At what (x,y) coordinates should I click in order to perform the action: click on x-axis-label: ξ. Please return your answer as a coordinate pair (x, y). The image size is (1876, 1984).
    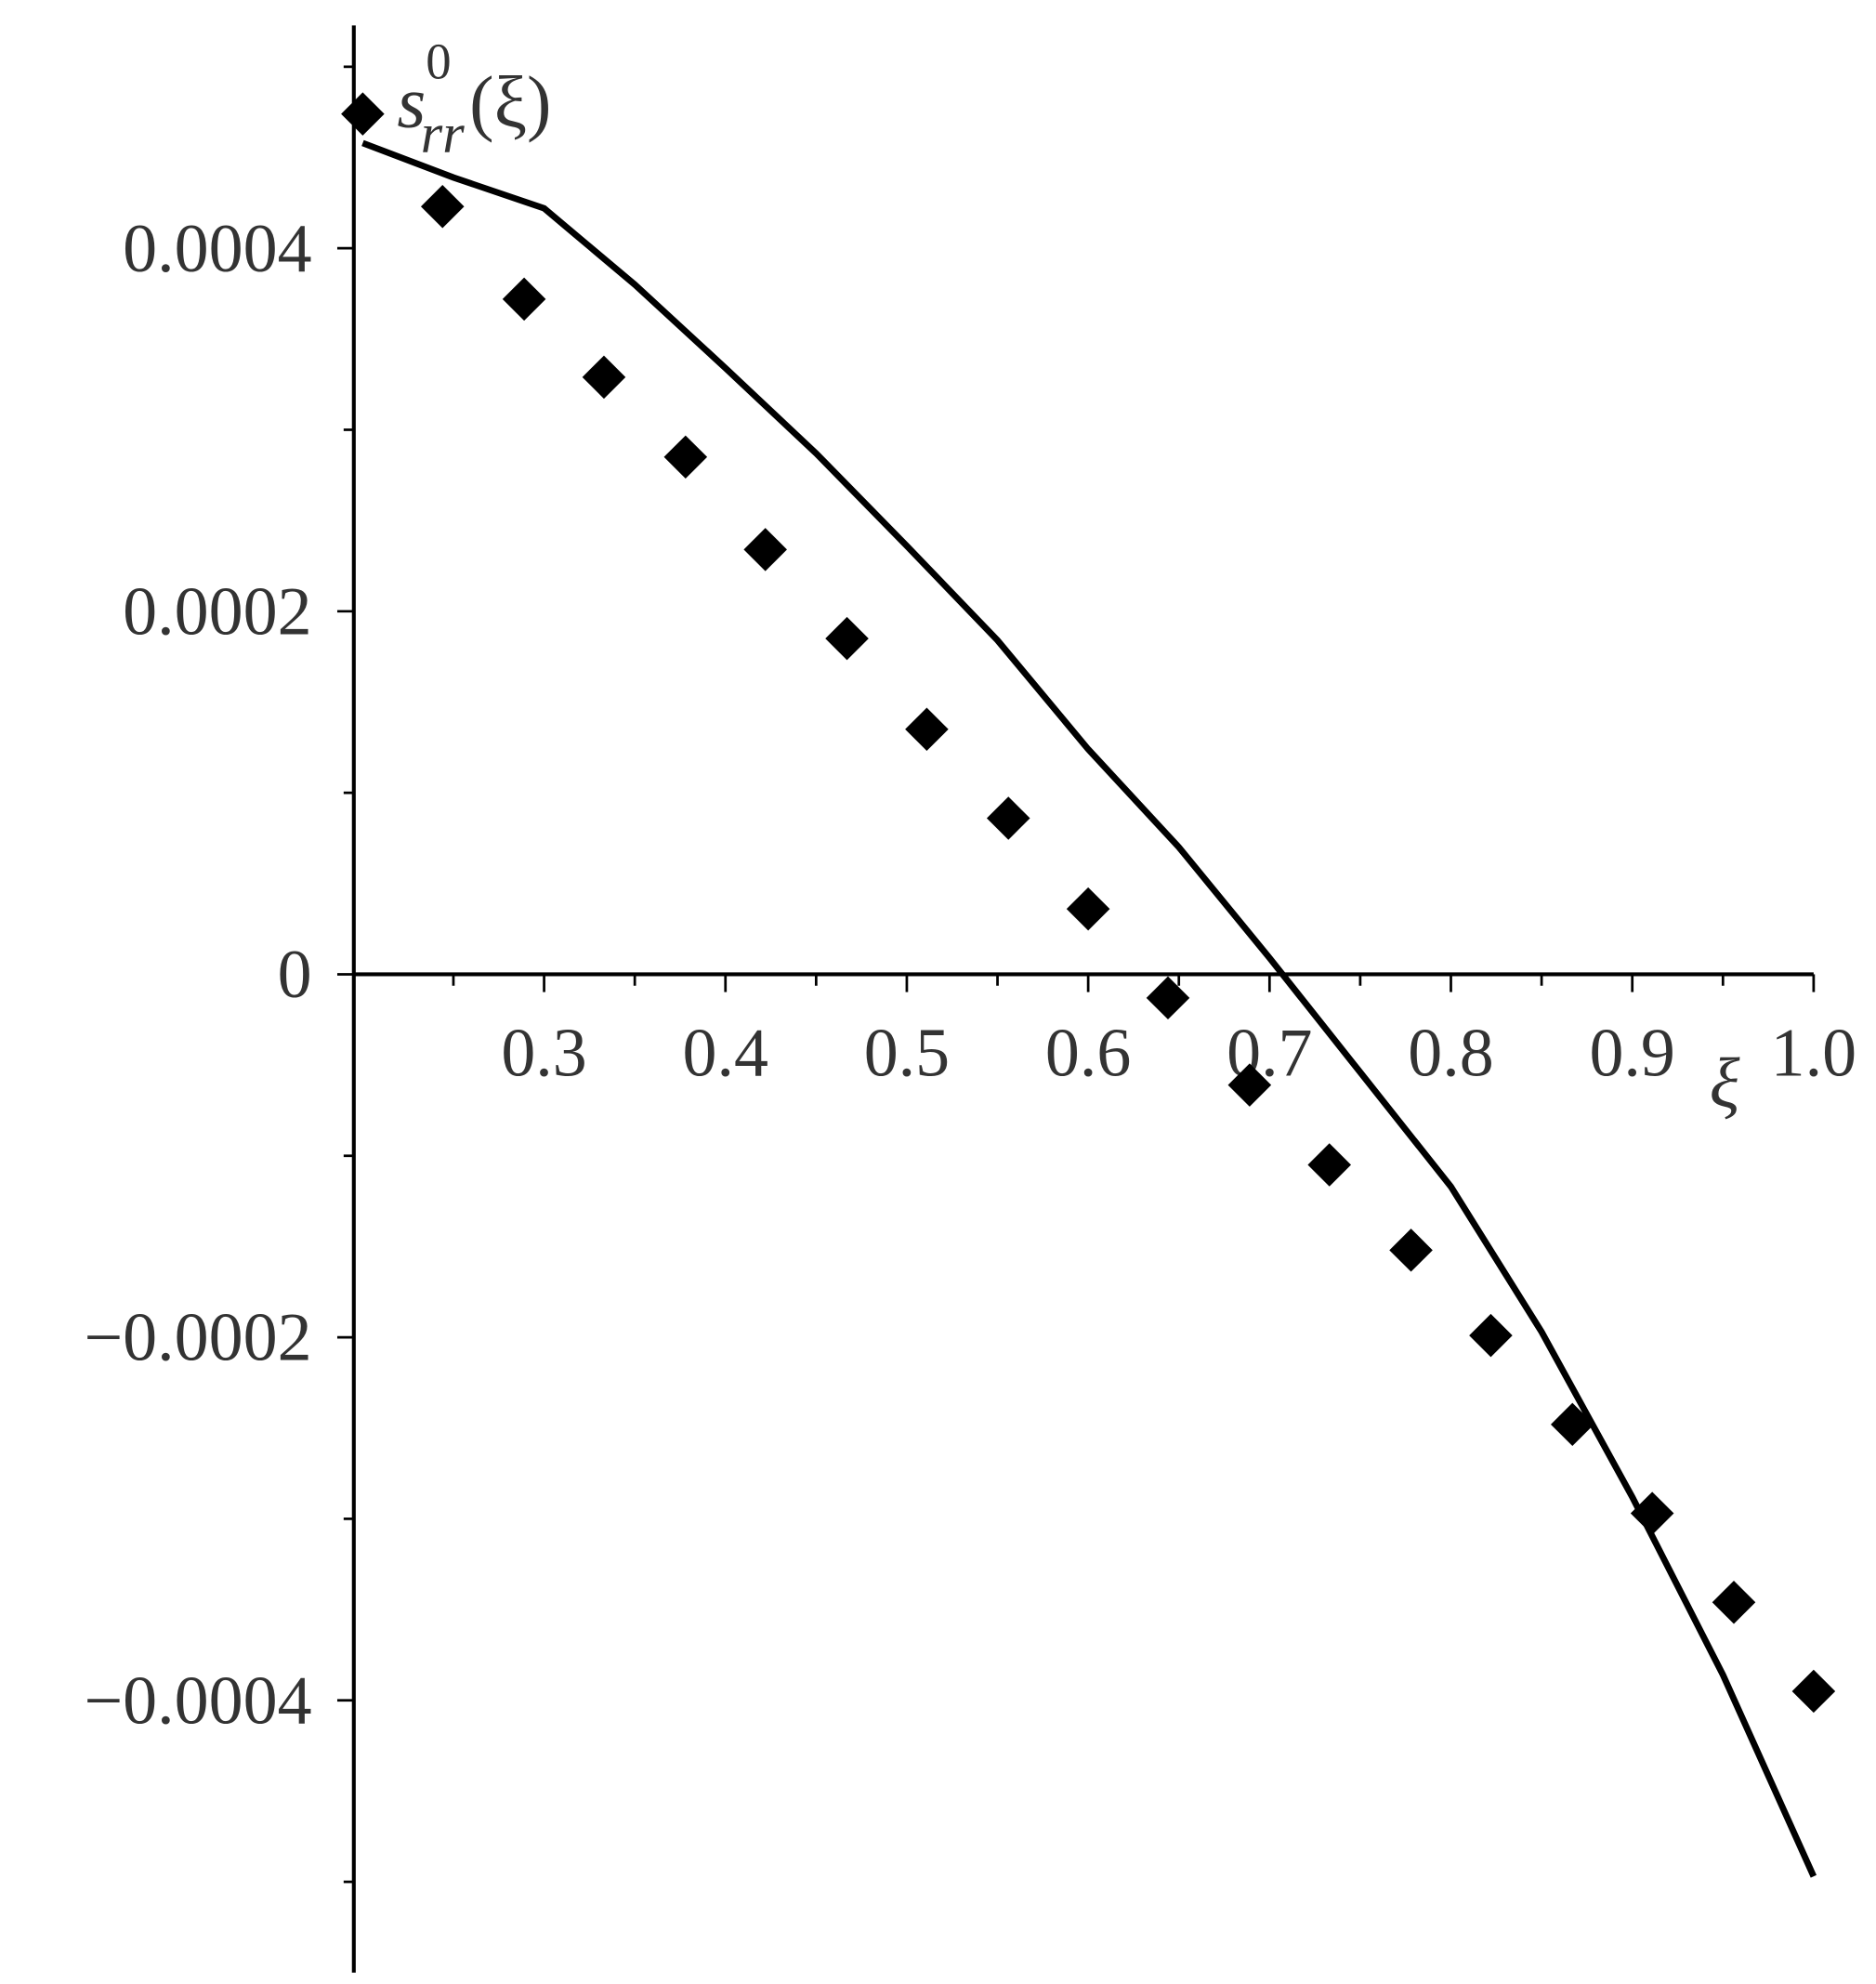
    Looking at the image, I should click on (1725, 1084).